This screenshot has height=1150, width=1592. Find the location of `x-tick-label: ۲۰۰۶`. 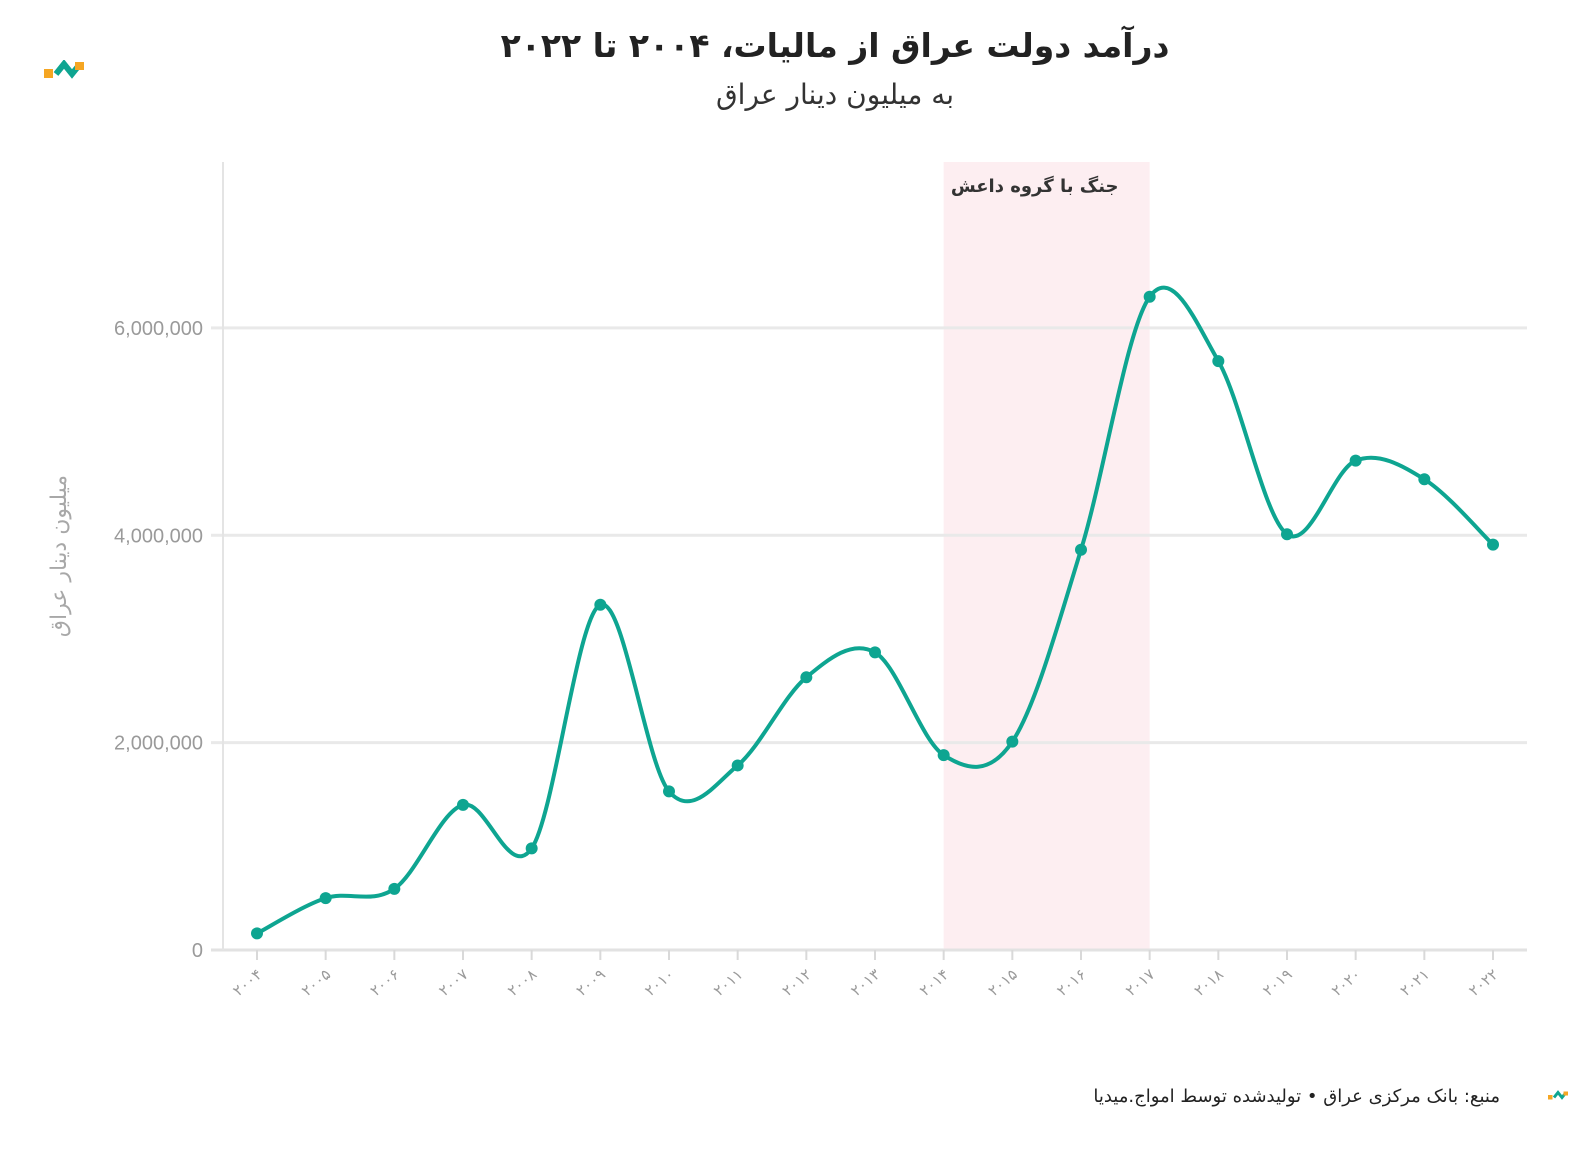

x-tick-label: ۲۰۰۶ is located at coordinates (385, 982).